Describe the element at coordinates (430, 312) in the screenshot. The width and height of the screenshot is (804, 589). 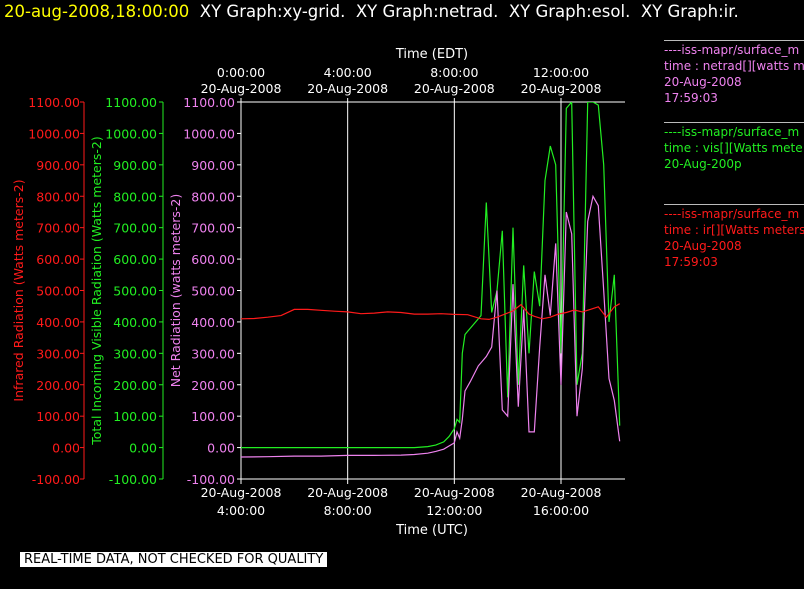
I see `series-line-ir` at that location.